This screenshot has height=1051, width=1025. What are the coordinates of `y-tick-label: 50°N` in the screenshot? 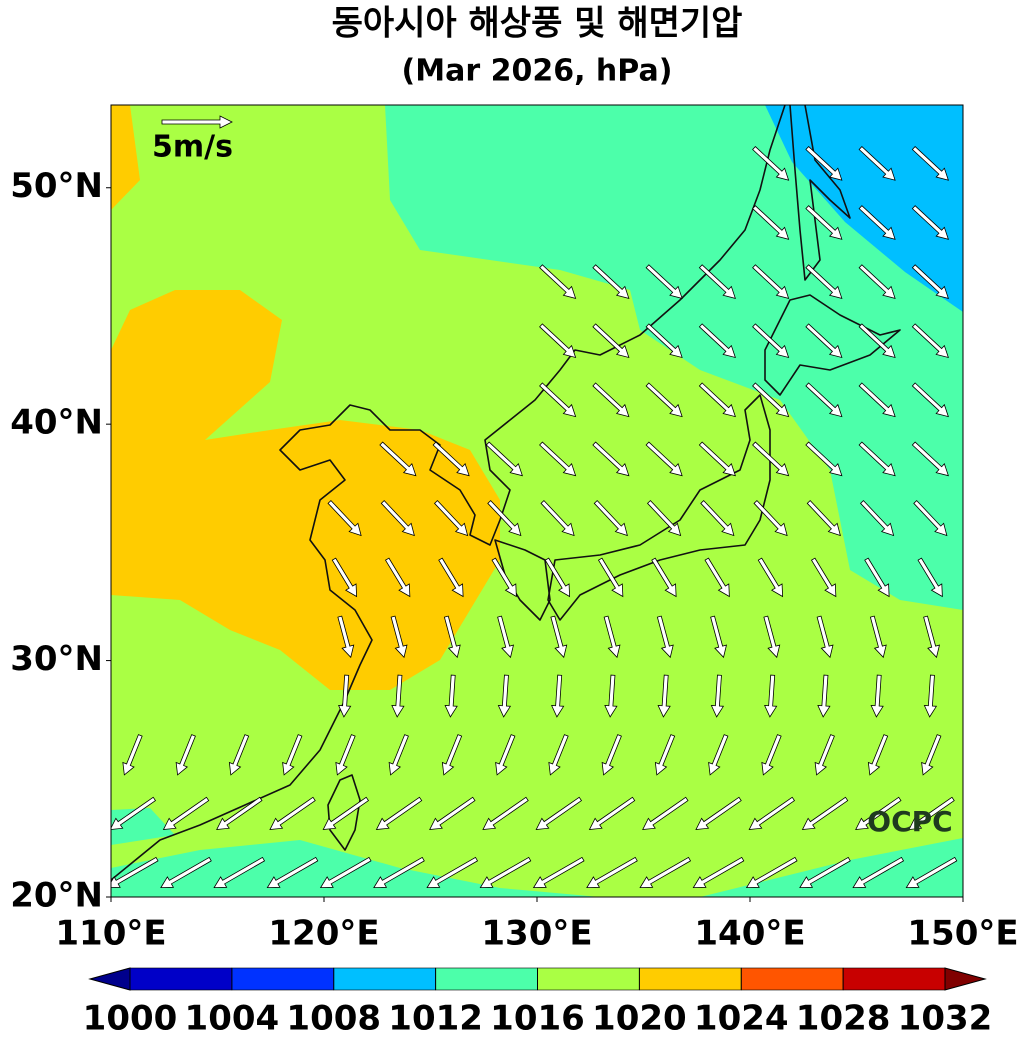 It's located at (56, 186).